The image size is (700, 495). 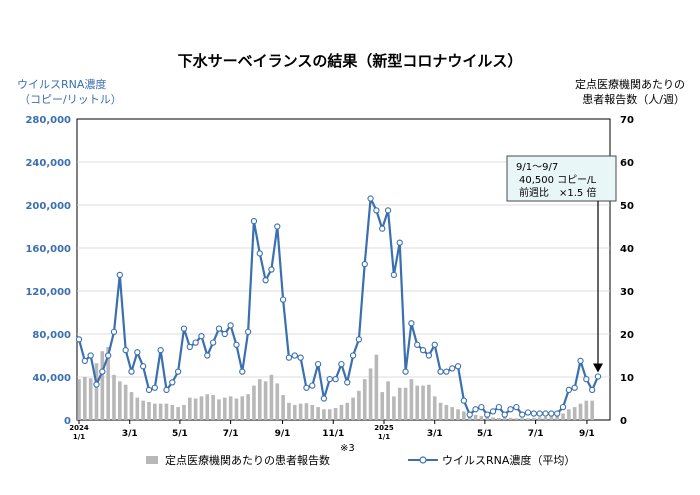 What do you see at coordinates (61, 84) in the screenshot?
I see `left-axis-label-line1: ウイルスRNA濃度` at bounding box center [61, 84].